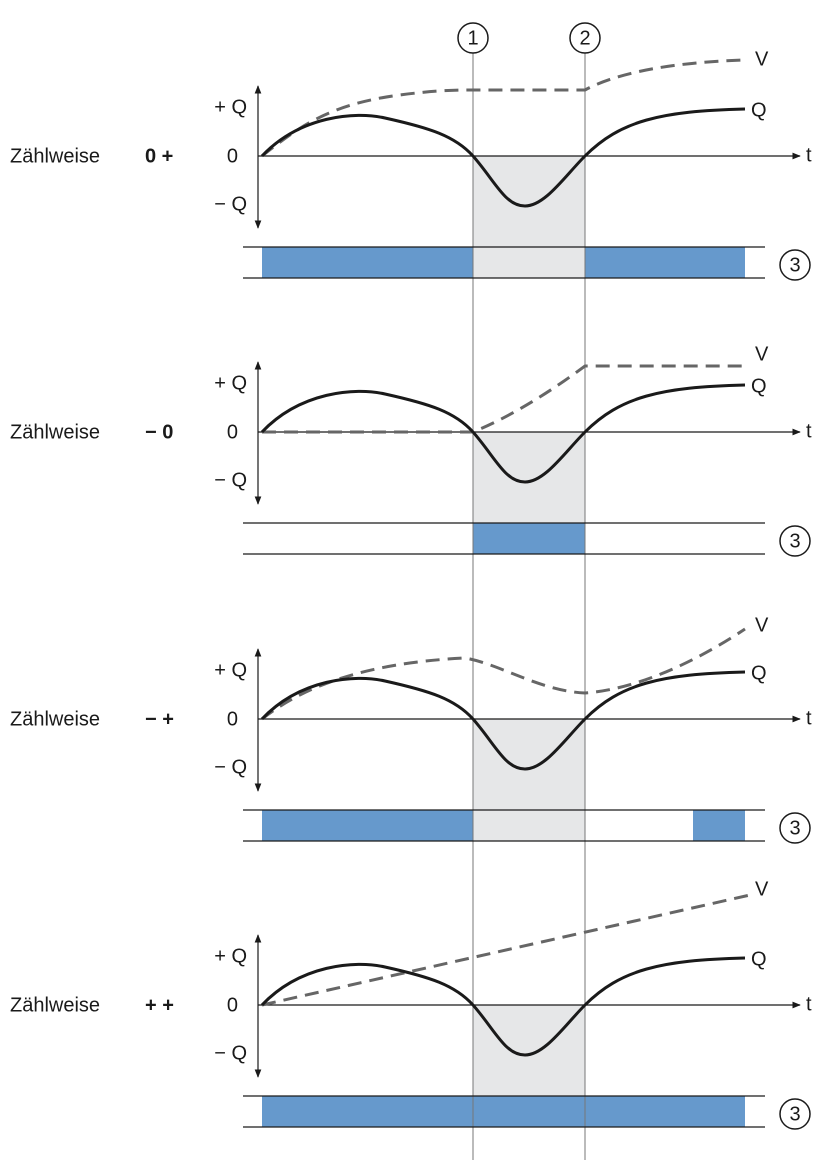  I want to click on mode-symbol: 0 +, so click(159, 156).